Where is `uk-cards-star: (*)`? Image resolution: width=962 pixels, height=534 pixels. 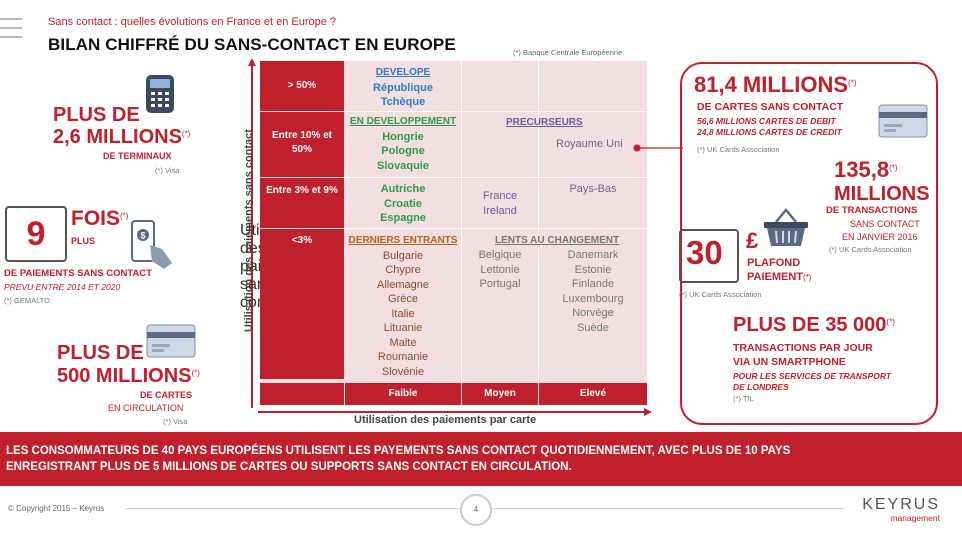
uk-cards-star: (*) is located at coordinates (852, 83).